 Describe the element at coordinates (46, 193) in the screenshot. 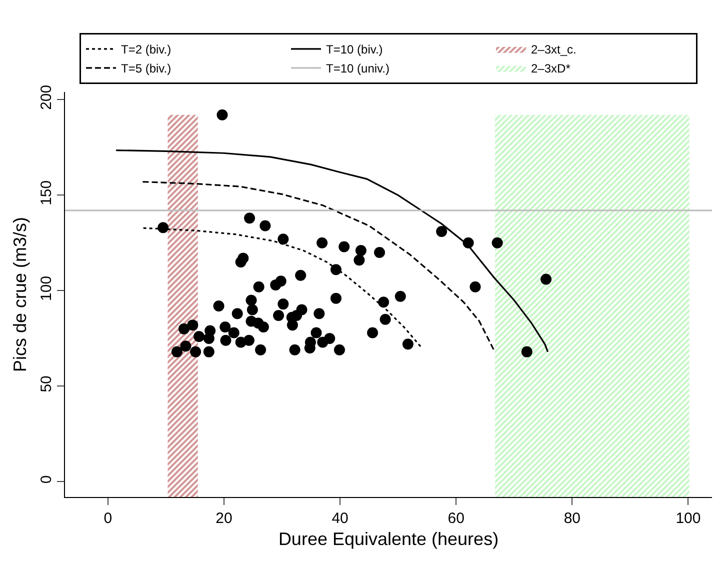

I see `y-tick-label: 150` at that location.